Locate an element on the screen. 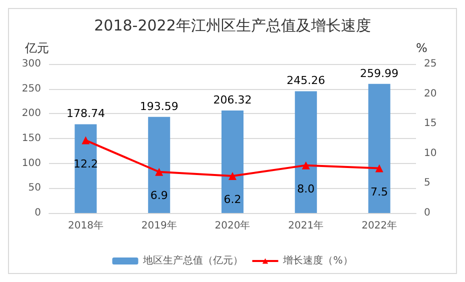 The height and width of the screenshot is (282, 465). y-tick-label: 0 is located at coordinates (37, 213).